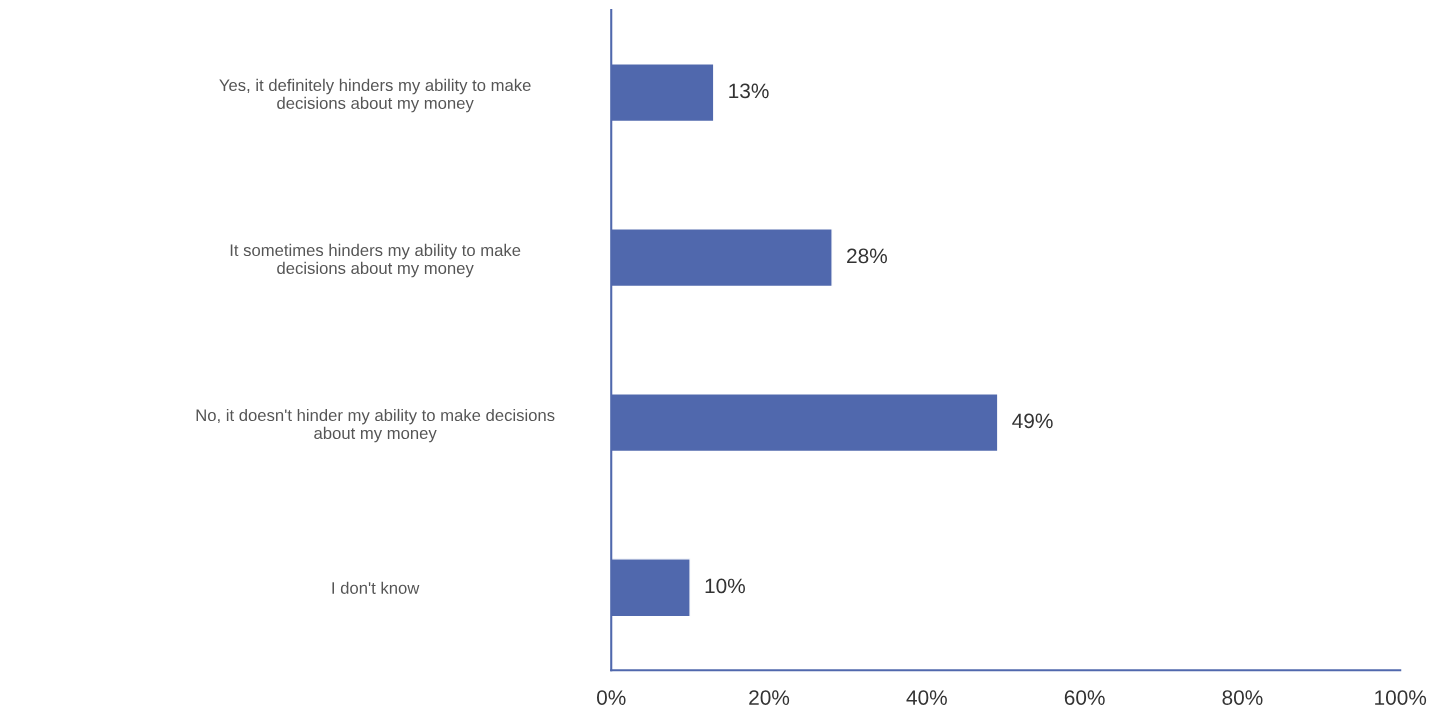 This screenshot has height=723, width=1445. I want to click on data-label: 10%, so click(725, 586).